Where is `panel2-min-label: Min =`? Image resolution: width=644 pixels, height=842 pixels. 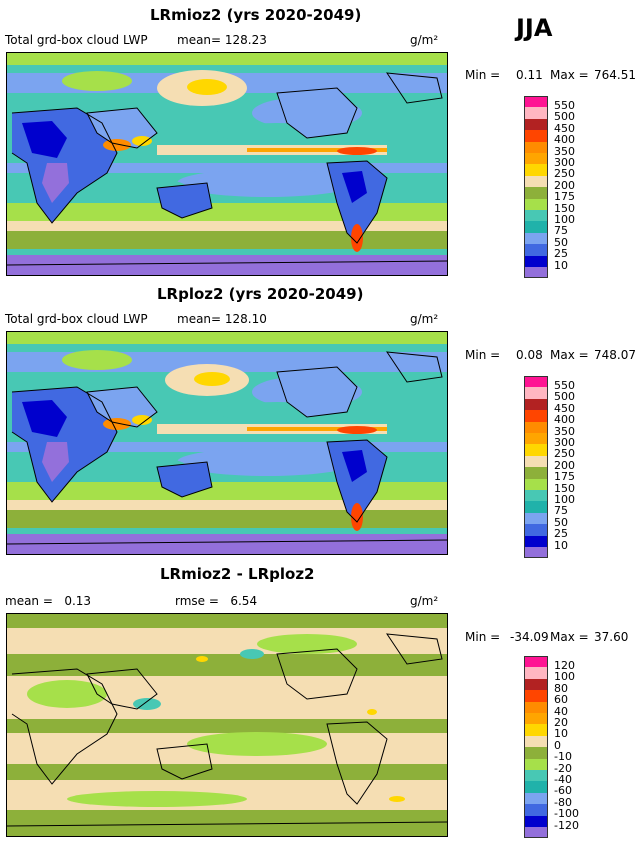 panel2-min-label: Min = is located at coordinates (483, 355).